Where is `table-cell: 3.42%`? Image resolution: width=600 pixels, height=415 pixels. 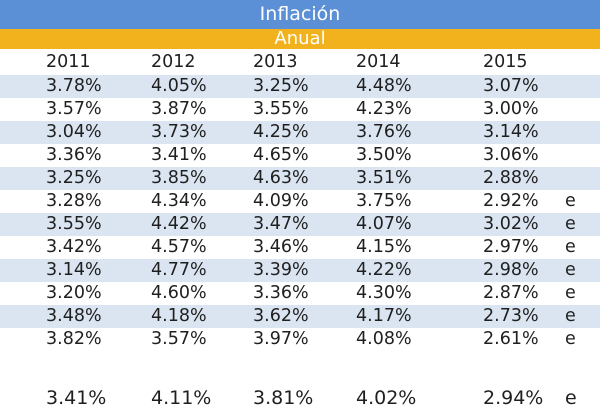 table-cell: 3.42% is located at coordinates (74, 247).